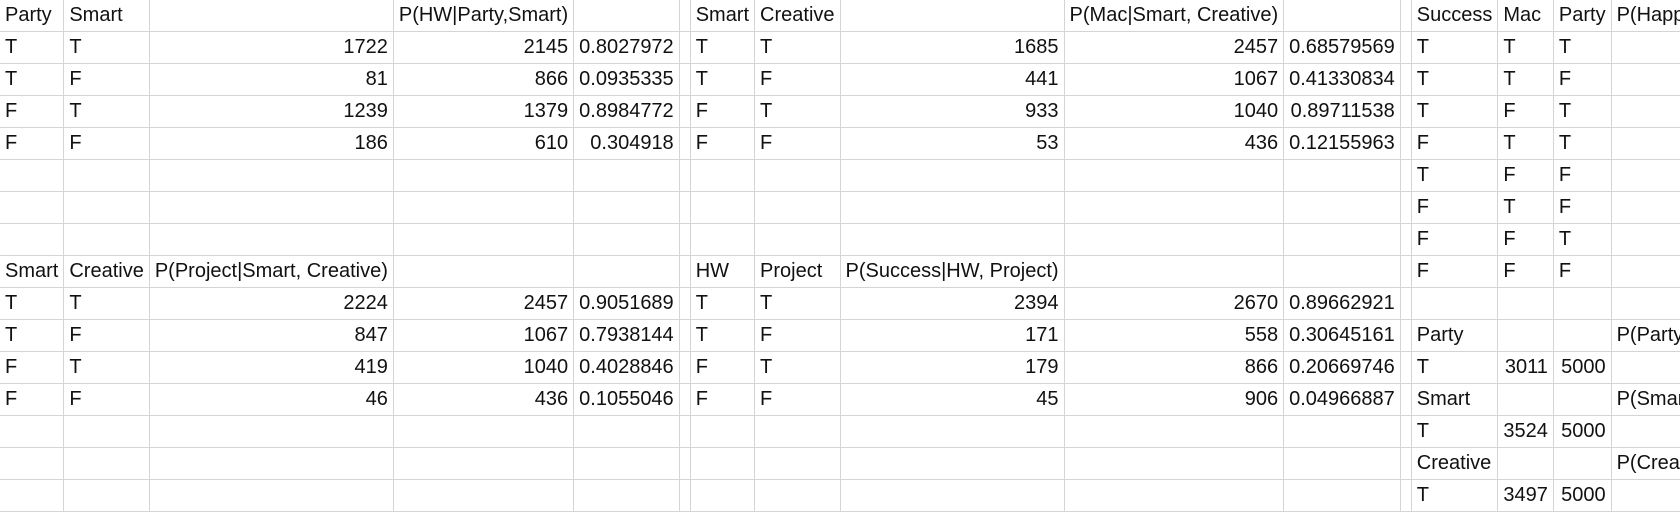 This screenshot has height=512, width=1680. Describe the element at coordinates (1174, 335) in the screenshot. I see `sheet-cell: 558` at that location.